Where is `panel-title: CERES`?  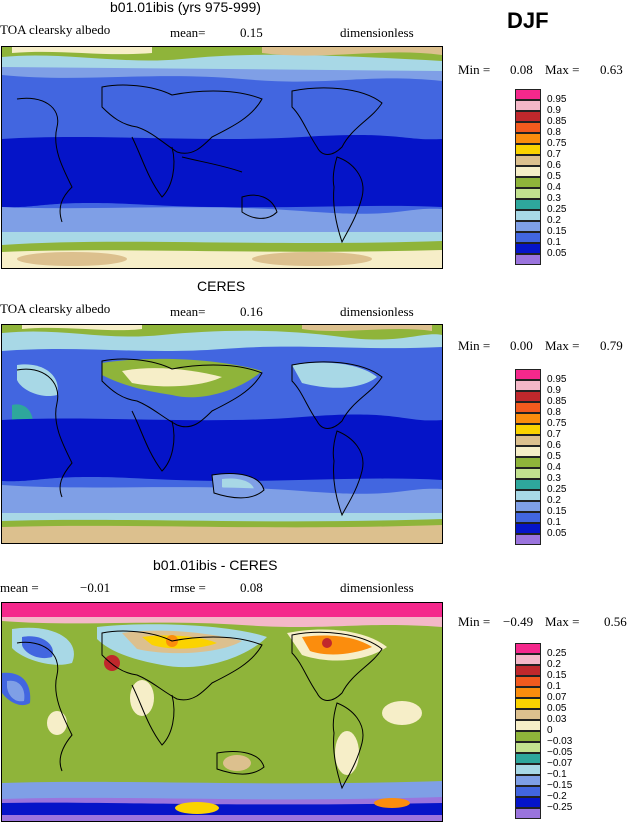 panel-title: CERES is located at coordinates (221, 286).